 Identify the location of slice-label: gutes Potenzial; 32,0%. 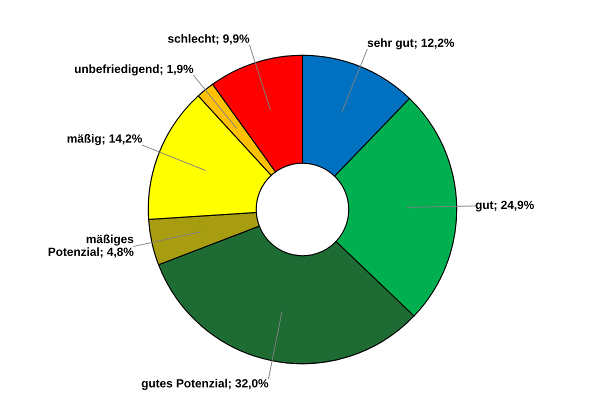
(205, 384).